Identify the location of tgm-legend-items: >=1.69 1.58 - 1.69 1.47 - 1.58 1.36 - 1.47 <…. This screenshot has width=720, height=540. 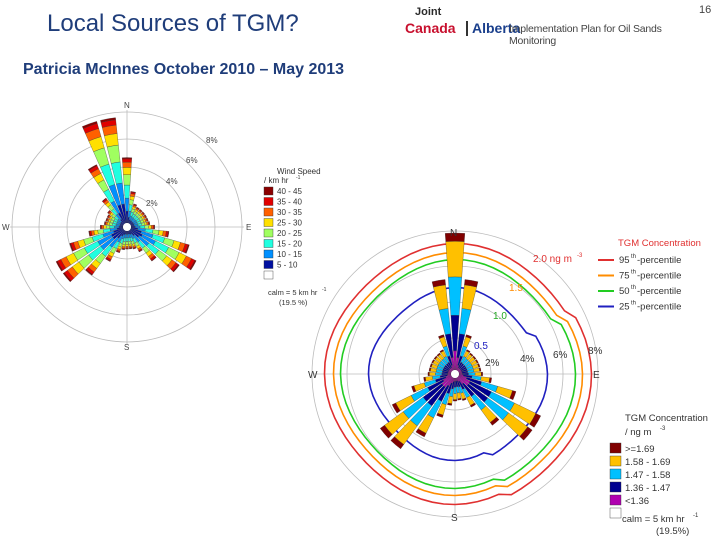
(639, 480).